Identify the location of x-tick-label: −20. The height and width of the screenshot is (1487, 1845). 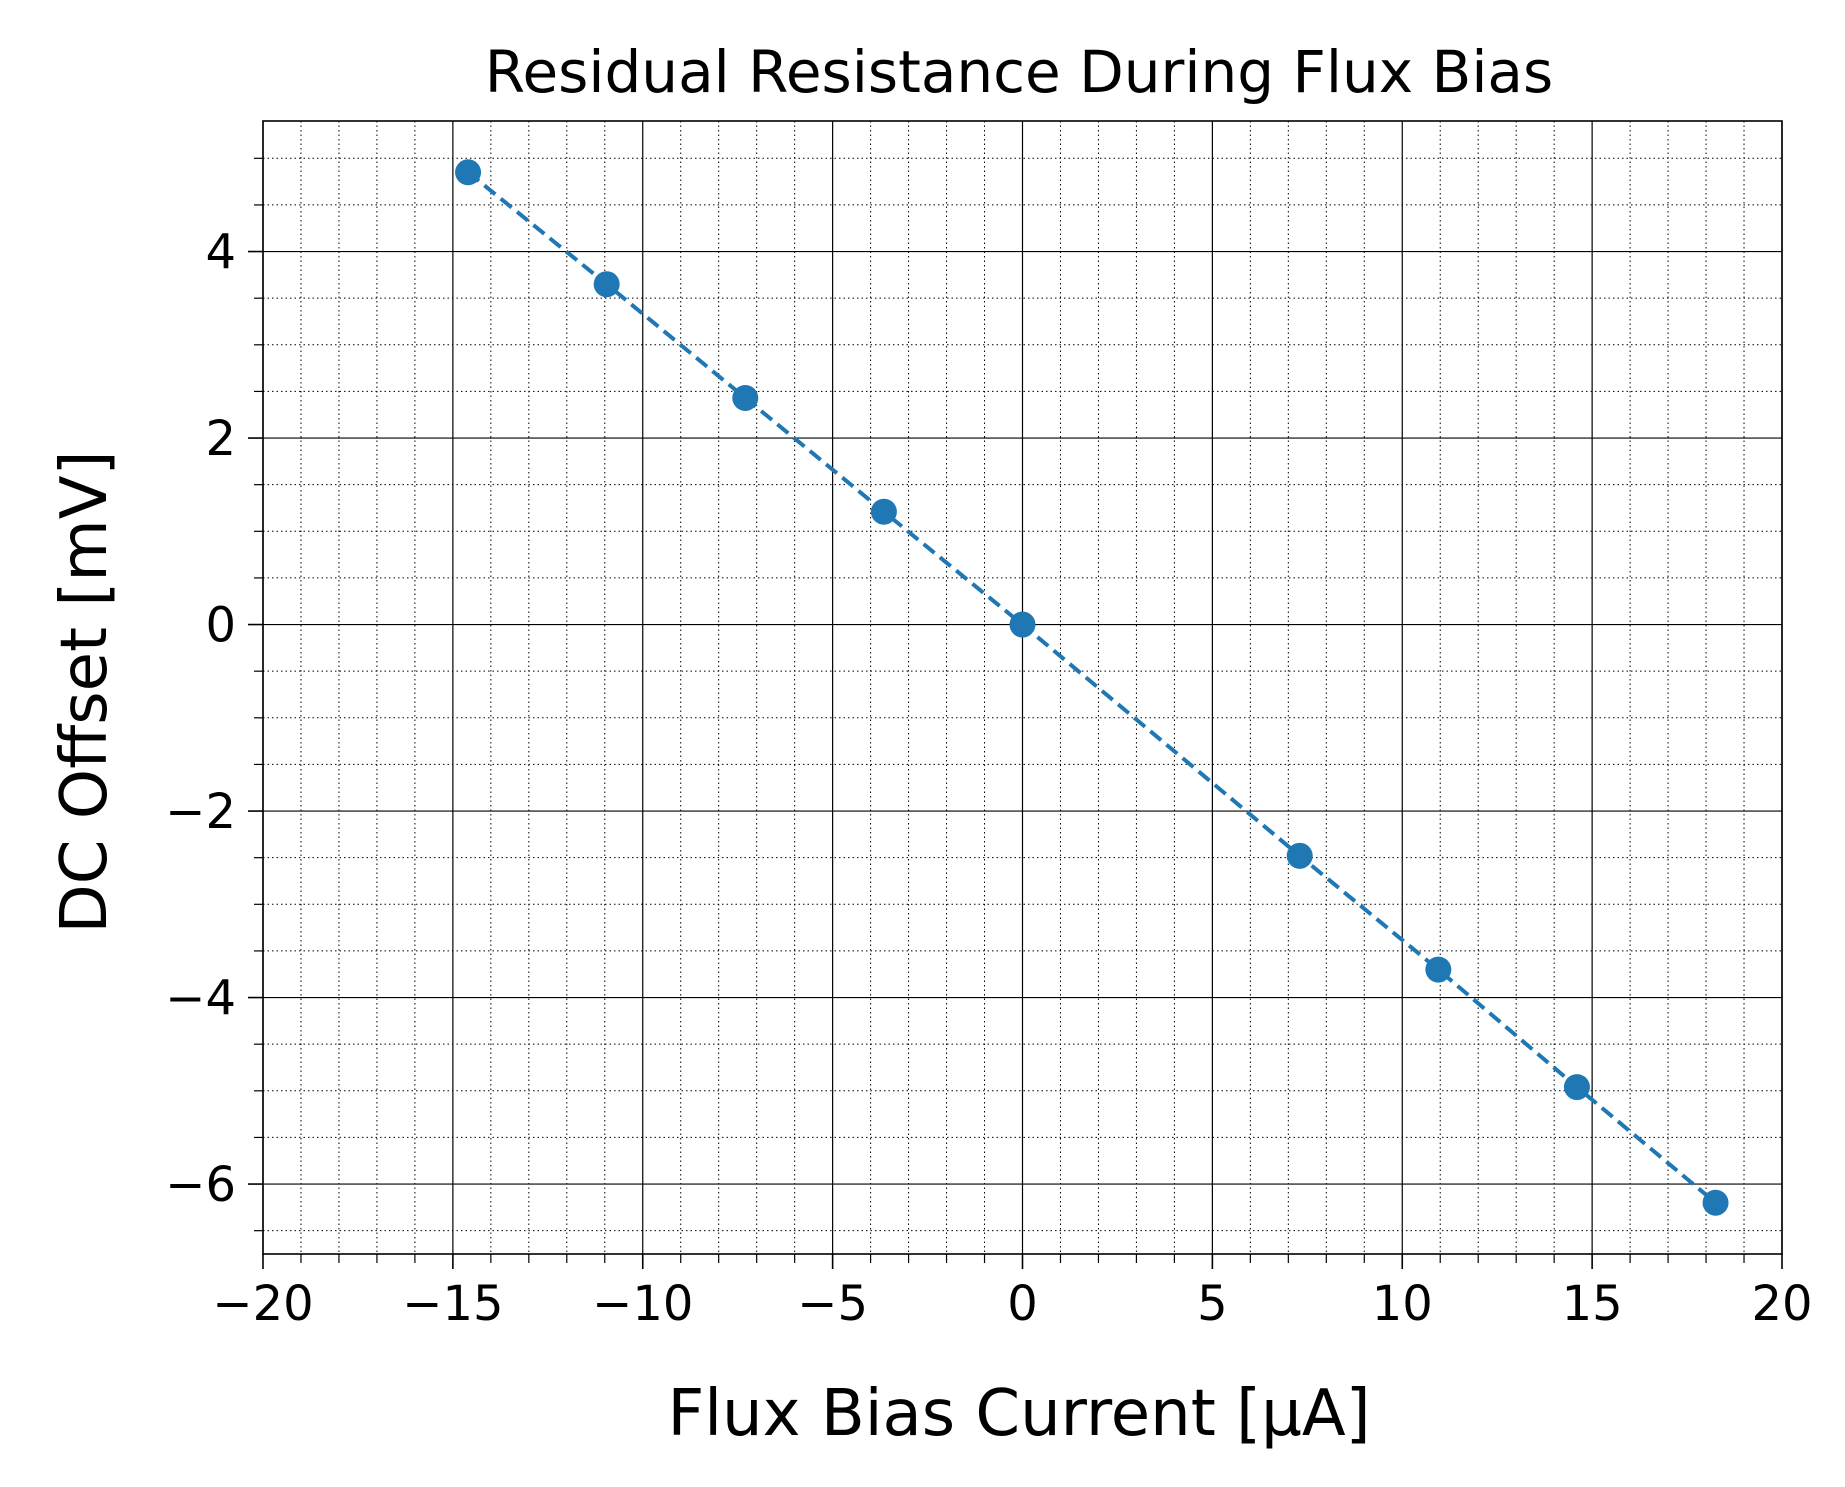
(262, 1304).